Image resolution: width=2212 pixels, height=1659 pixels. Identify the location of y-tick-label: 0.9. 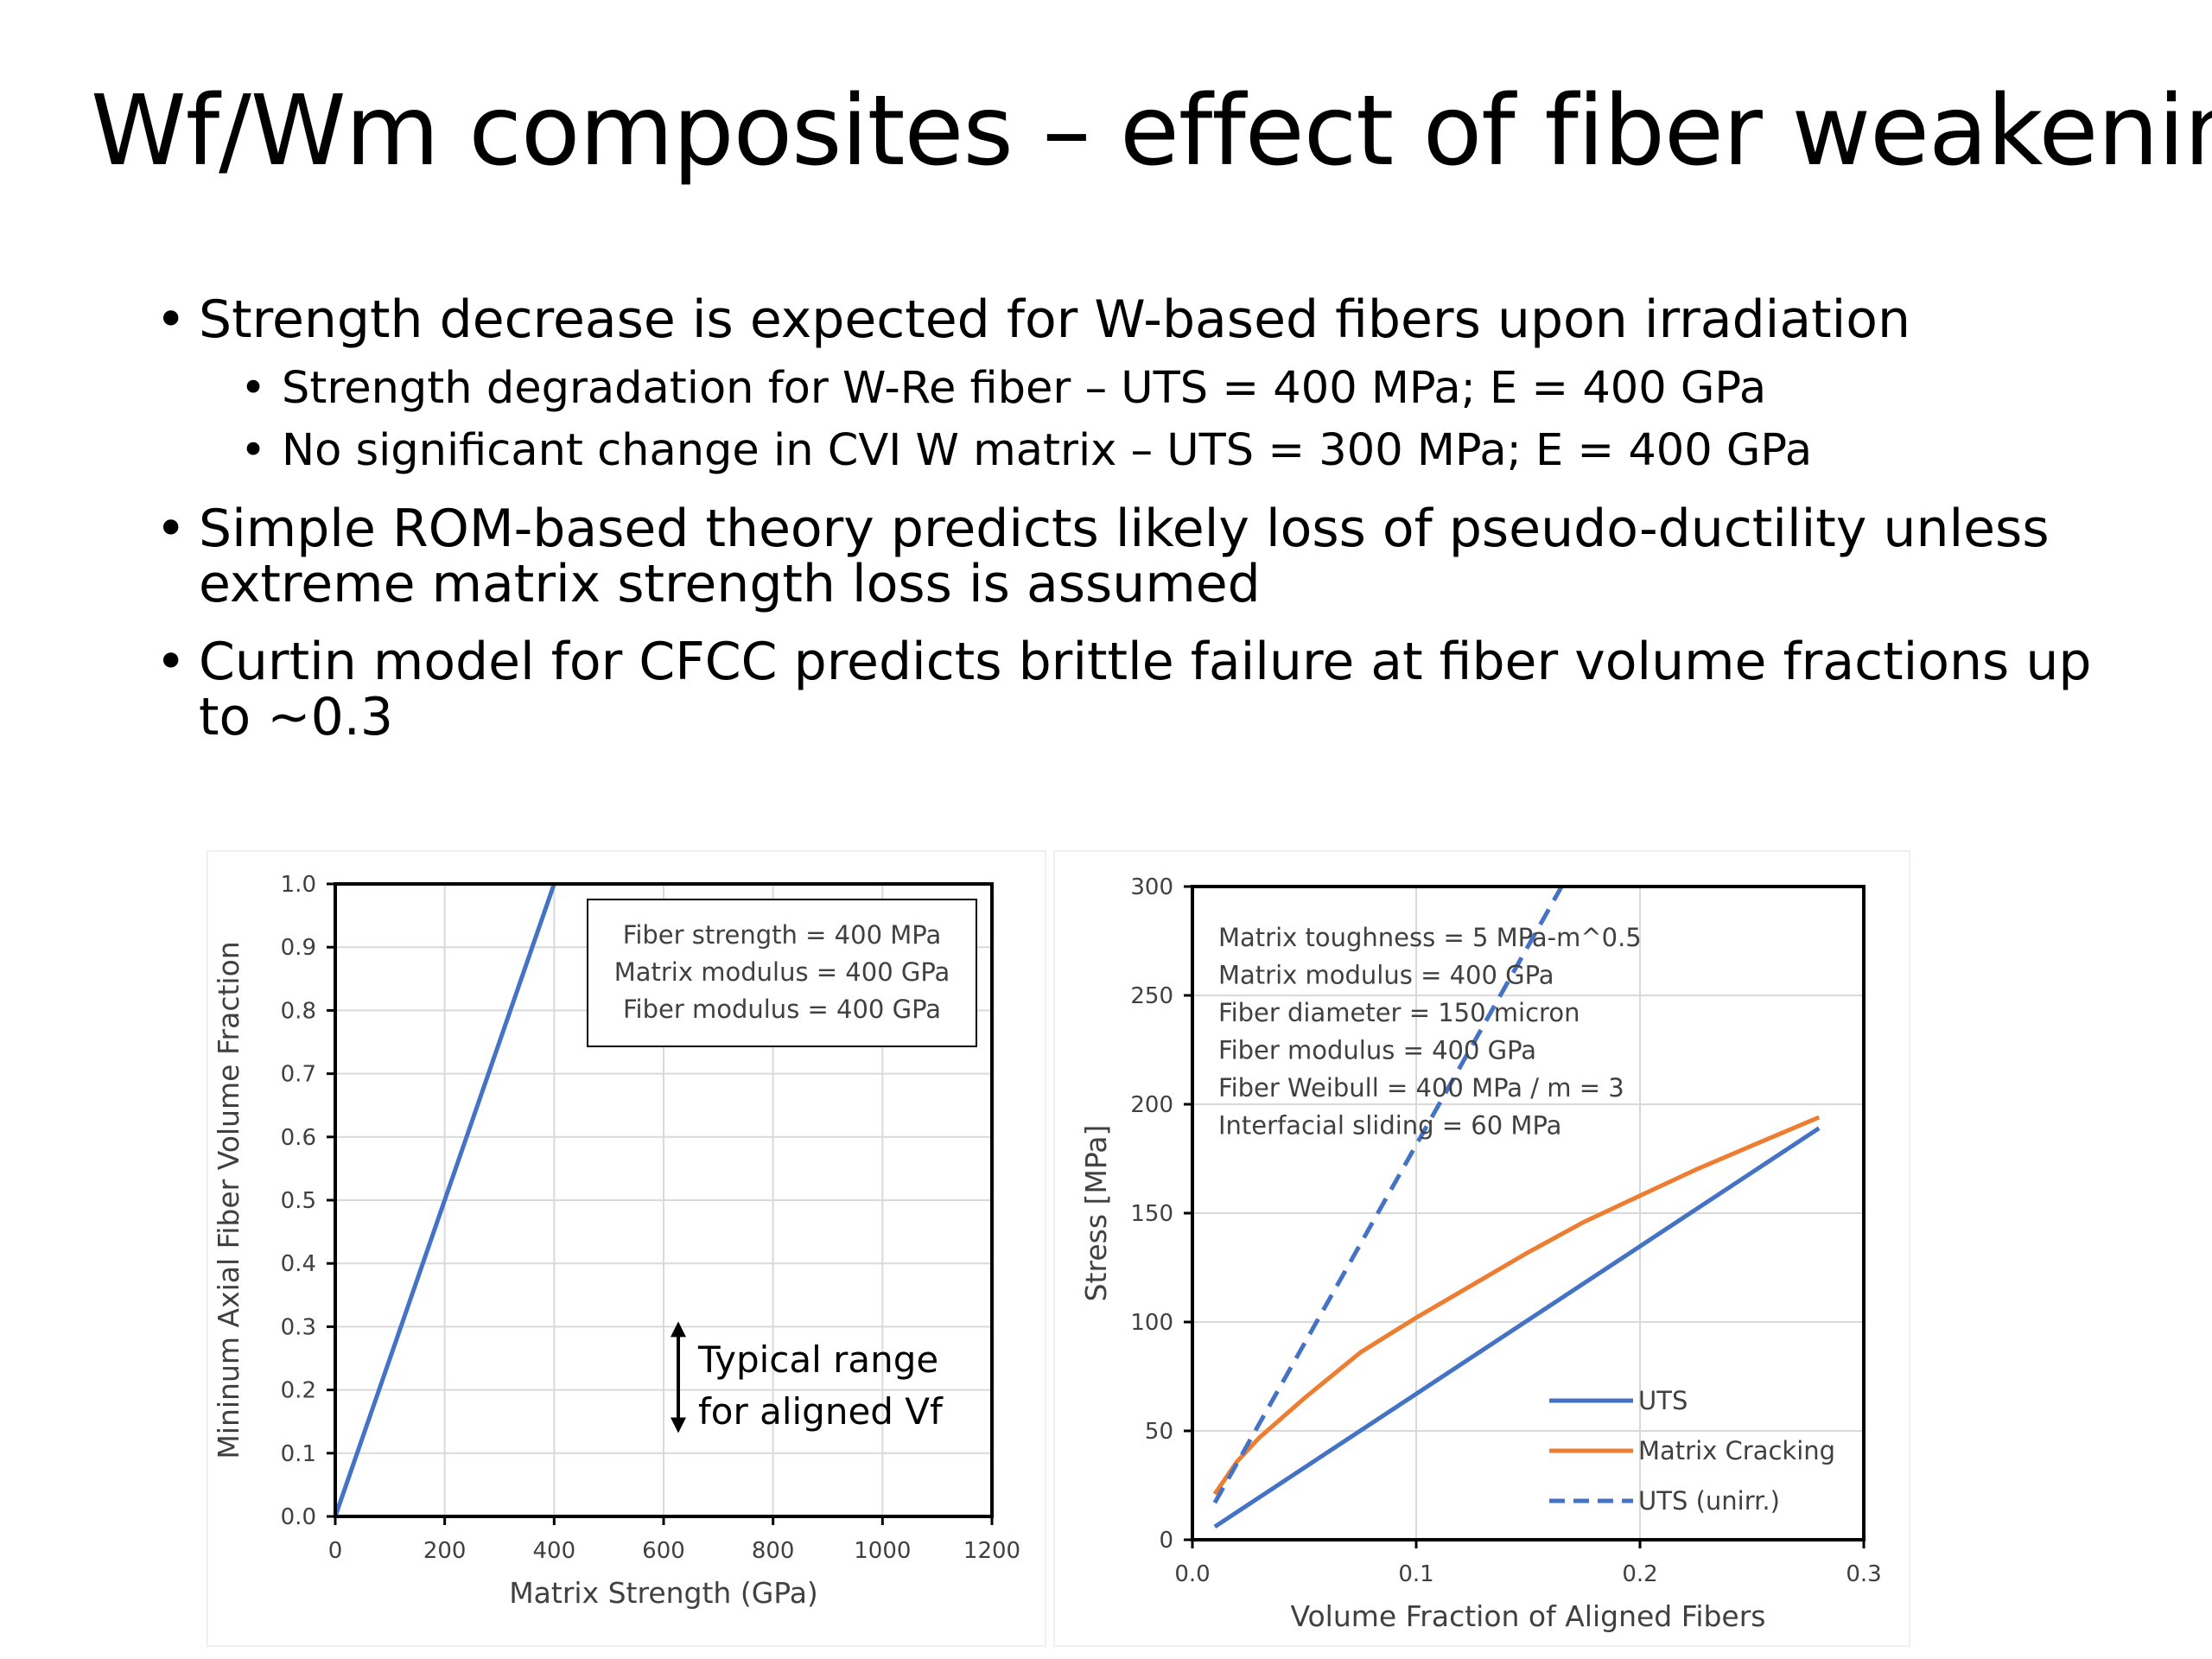
(298, 948).